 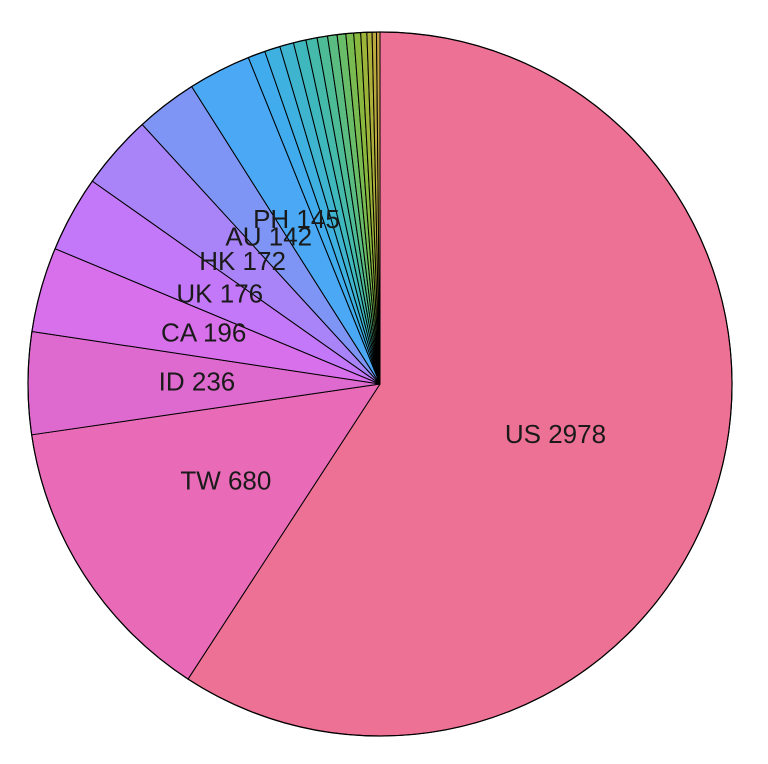 I want to click on pie-slice-label-7: PH 145, so click(x=296, y=219).